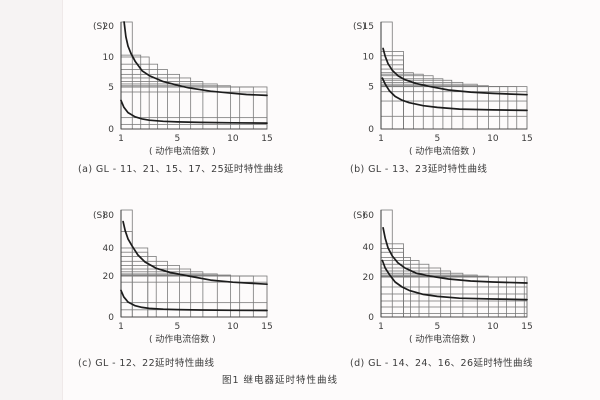 The width and height of the screenshot is (600, 400). Describe the element at coordinates (146, 363) in the screenshot. I see `chart-c-caption: (c) GL - 12、22延时特性曲线` at that location.